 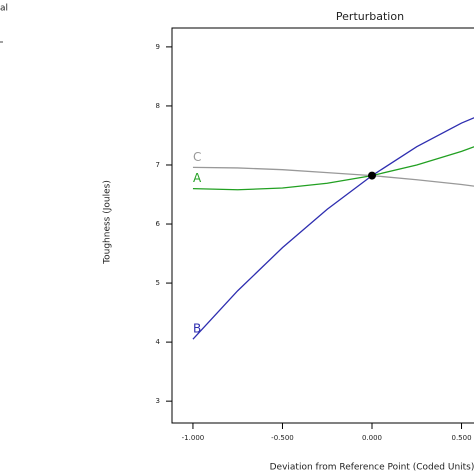 I want to click on reference-point, so click(x=372, y=175).